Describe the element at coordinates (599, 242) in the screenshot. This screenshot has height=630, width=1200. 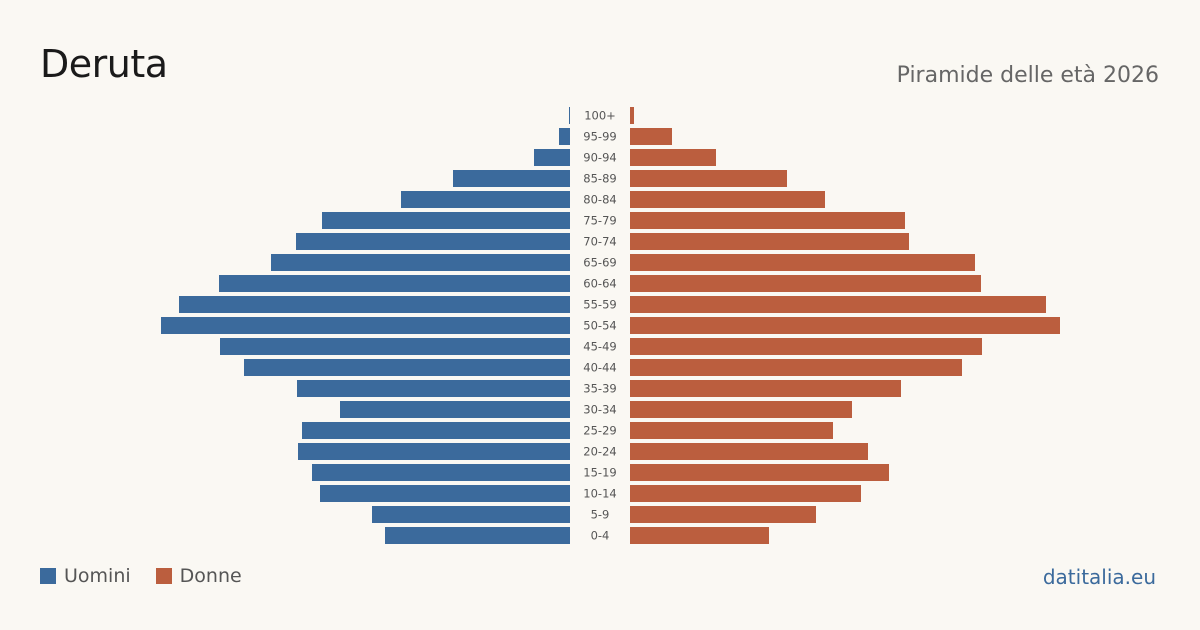
I see `age-label-70-74: 70-74` at that location.